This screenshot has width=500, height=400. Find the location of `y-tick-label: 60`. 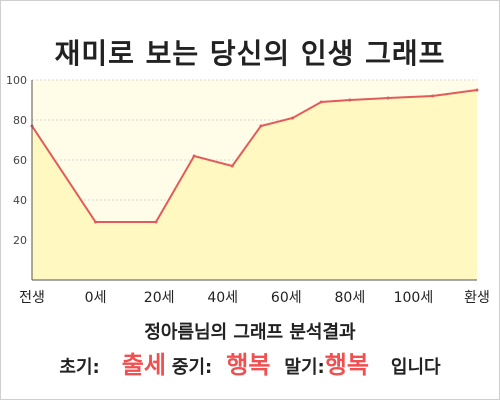

y-tick-label: 60 is located at coordinates (20, 160).